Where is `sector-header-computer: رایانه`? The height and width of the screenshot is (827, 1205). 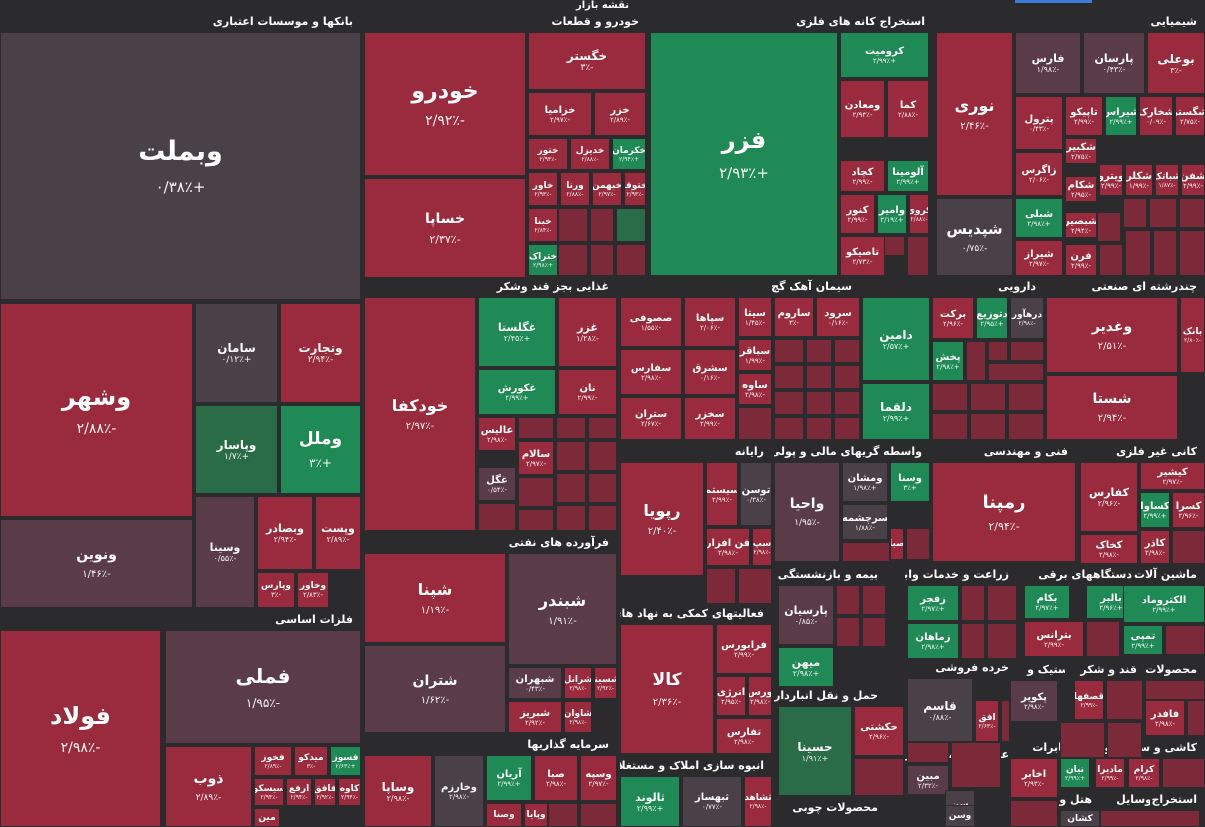
sector-header-computer: رایانه is located at coordinates (696, 452).